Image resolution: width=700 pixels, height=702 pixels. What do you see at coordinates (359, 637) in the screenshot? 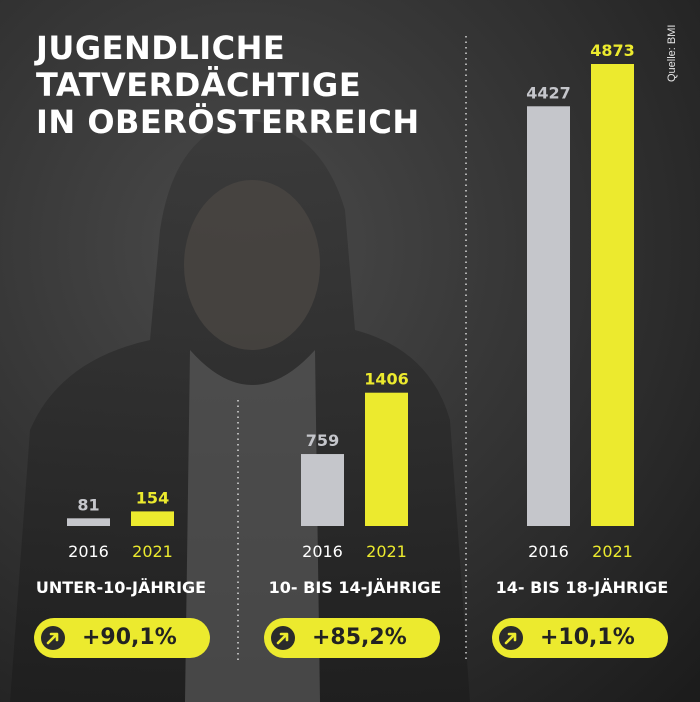
I see `change-value: +85,2%` at bounding box center [359, 637].